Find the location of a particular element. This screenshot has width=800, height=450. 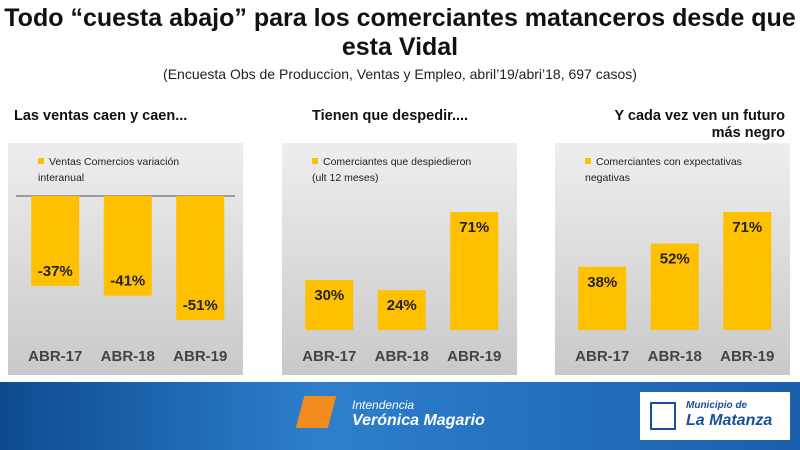

footer-big: La Matanza is located at coordinates (729, 420).